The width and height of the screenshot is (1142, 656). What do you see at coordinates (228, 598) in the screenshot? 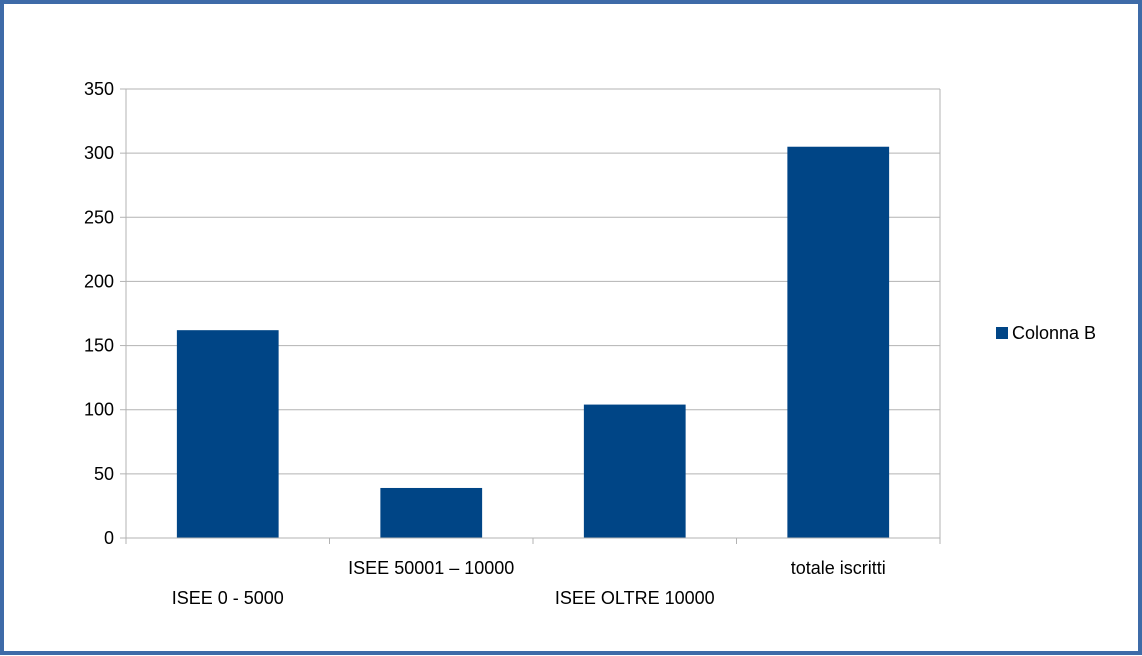
I see `x-tick-label: ISEE 0 - 5000` at bounding box center [228, 598].